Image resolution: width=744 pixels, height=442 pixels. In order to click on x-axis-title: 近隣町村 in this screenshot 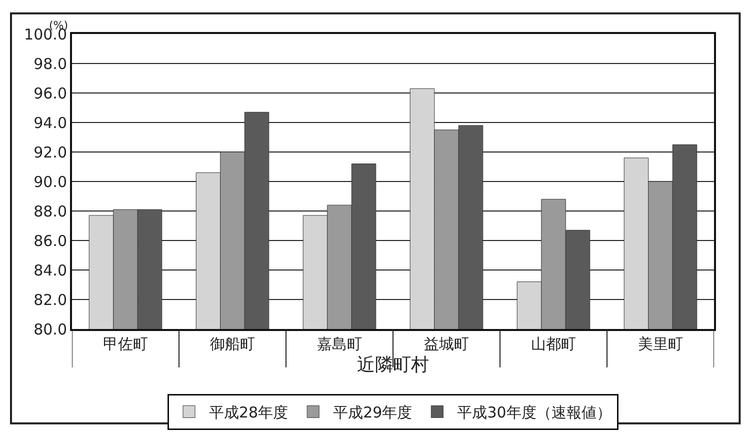, I will do `click(393, 365)`.